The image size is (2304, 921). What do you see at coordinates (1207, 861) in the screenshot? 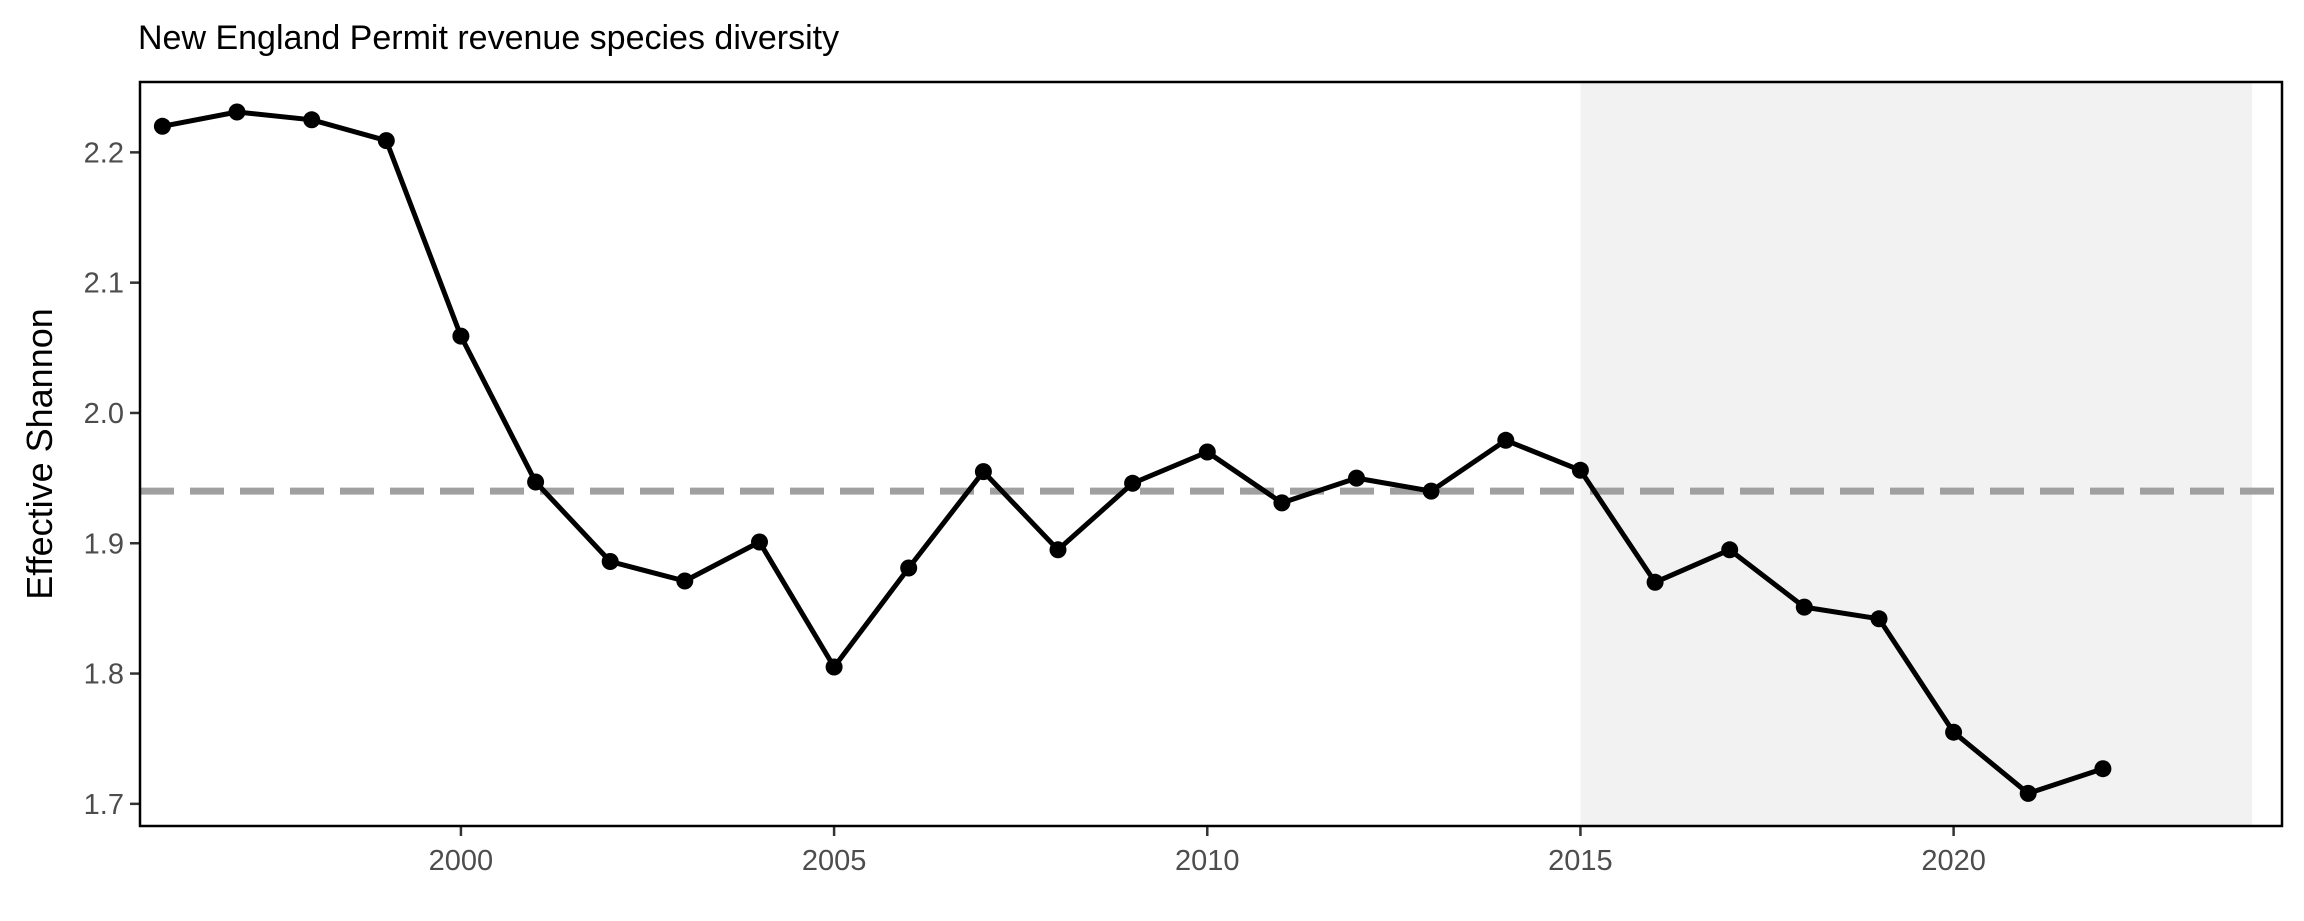
I see `x-tick-label: 2010` at bounding box center [1207, 861].